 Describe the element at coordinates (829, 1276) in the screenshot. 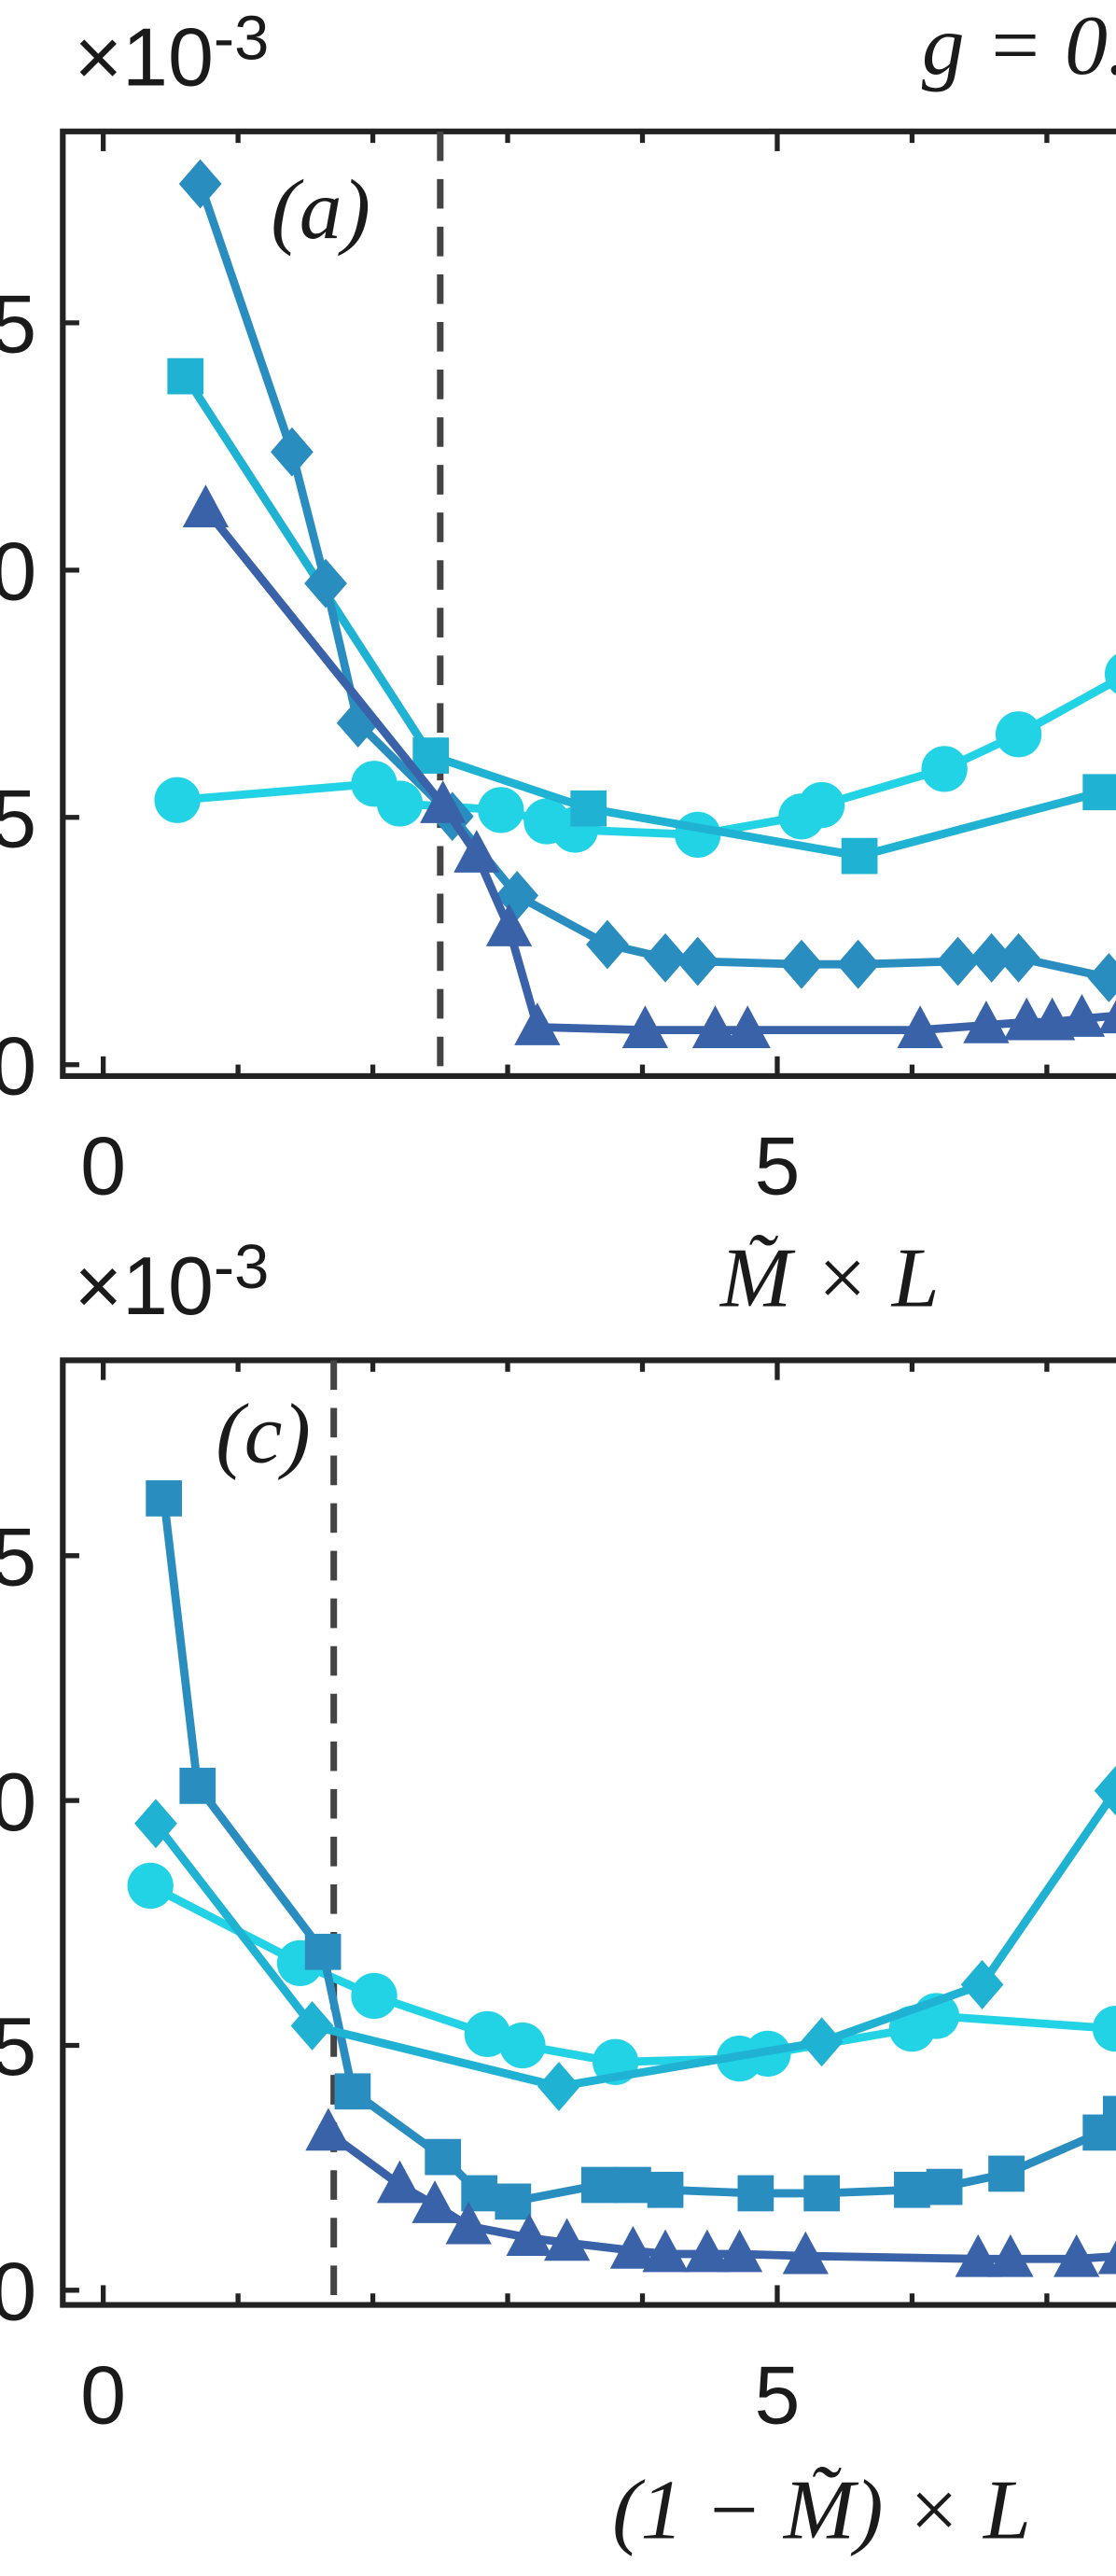

I see `x-axis-label: M̃ × L` at that location.